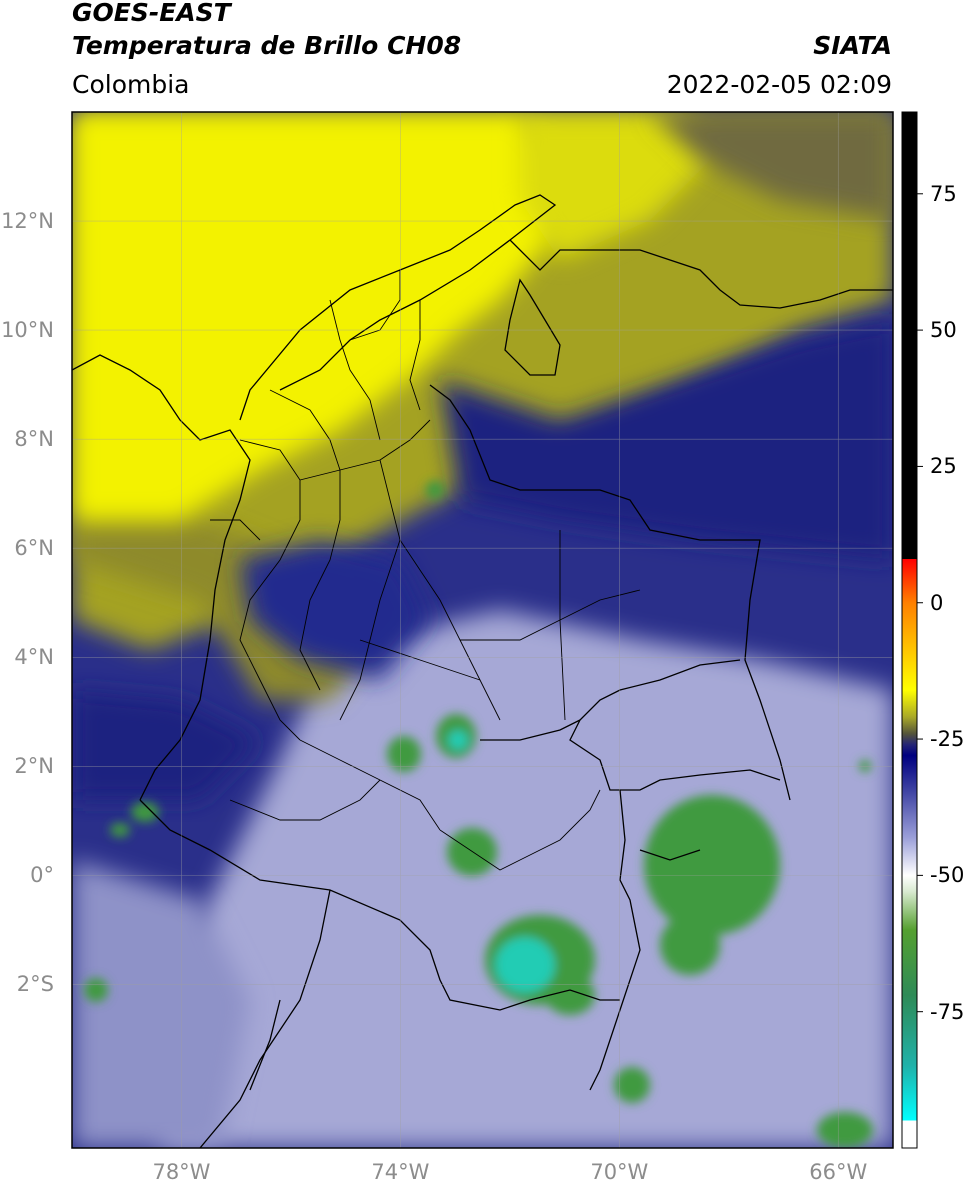 The height and width of the screenshot is (1190, 966). What do you see at coordinates (166, 745) in the screenshot?
I see `cold-blue-sw` at bounding box center [166, 745].